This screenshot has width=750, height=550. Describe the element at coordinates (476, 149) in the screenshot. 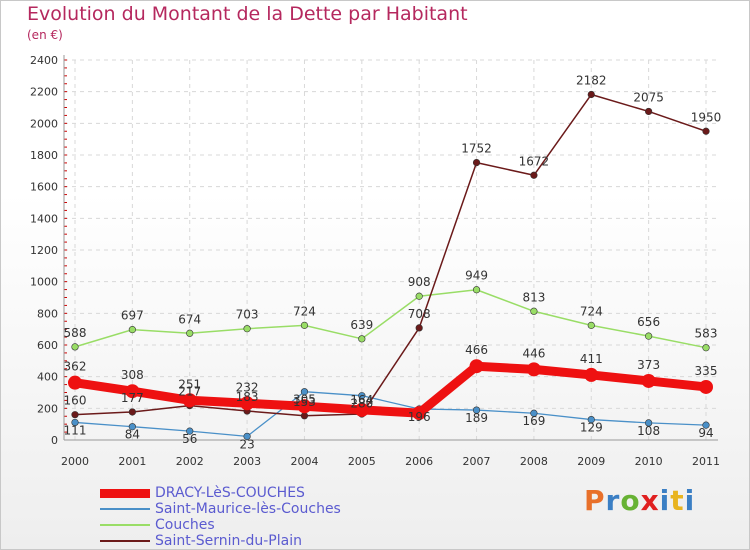

I see `data-label: 1752` at that location.